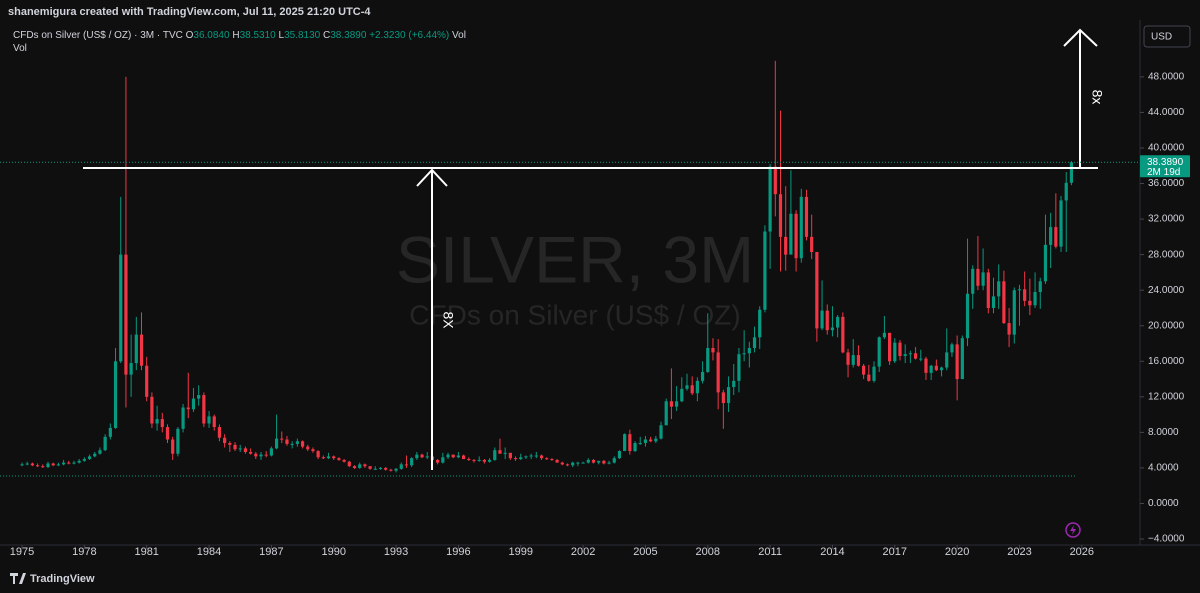  I want to click on x-tick-label: 1993, so click(396, 552).